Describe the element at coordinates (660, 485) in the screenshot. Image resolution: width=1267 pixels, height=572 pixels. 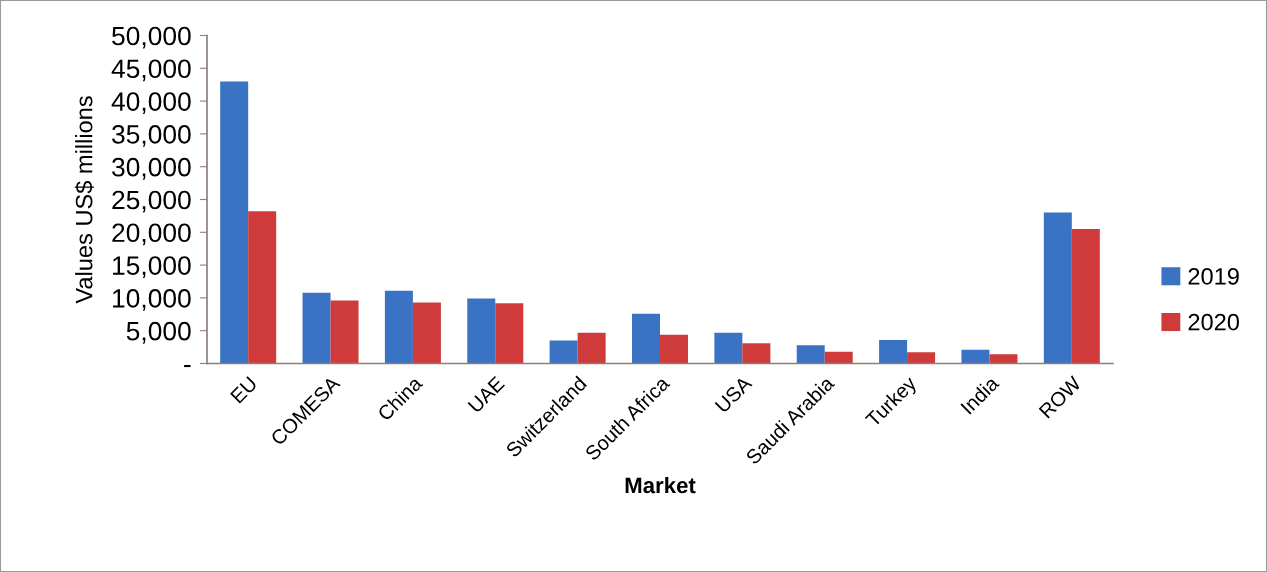
I see `x-axis-title: Market` at that location.